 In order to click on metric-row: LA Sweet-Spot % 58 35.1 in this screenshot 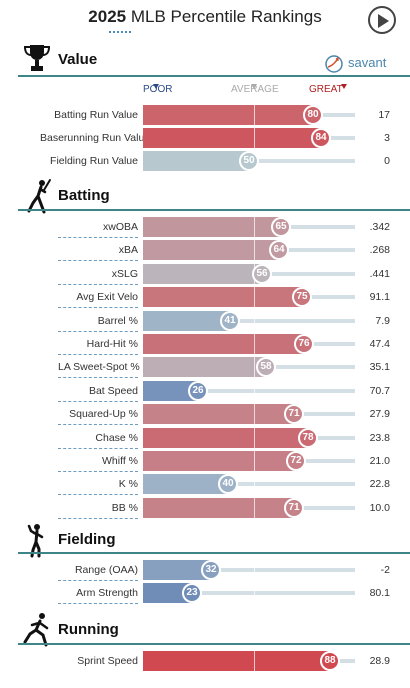, I will do `click(205, 367)`.